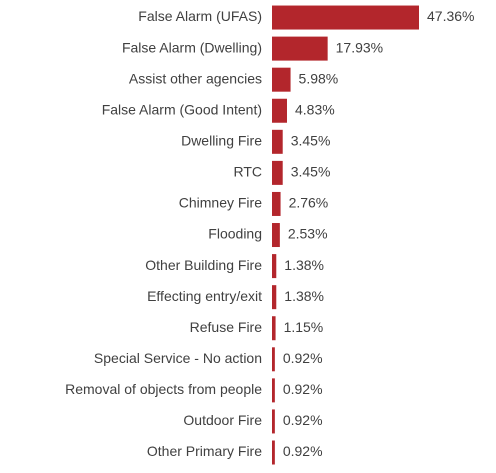  What do you see at coordinates (304, 327) in the screenshot?
I see `value-label: 1.15%` at bounding box center [304, 327].